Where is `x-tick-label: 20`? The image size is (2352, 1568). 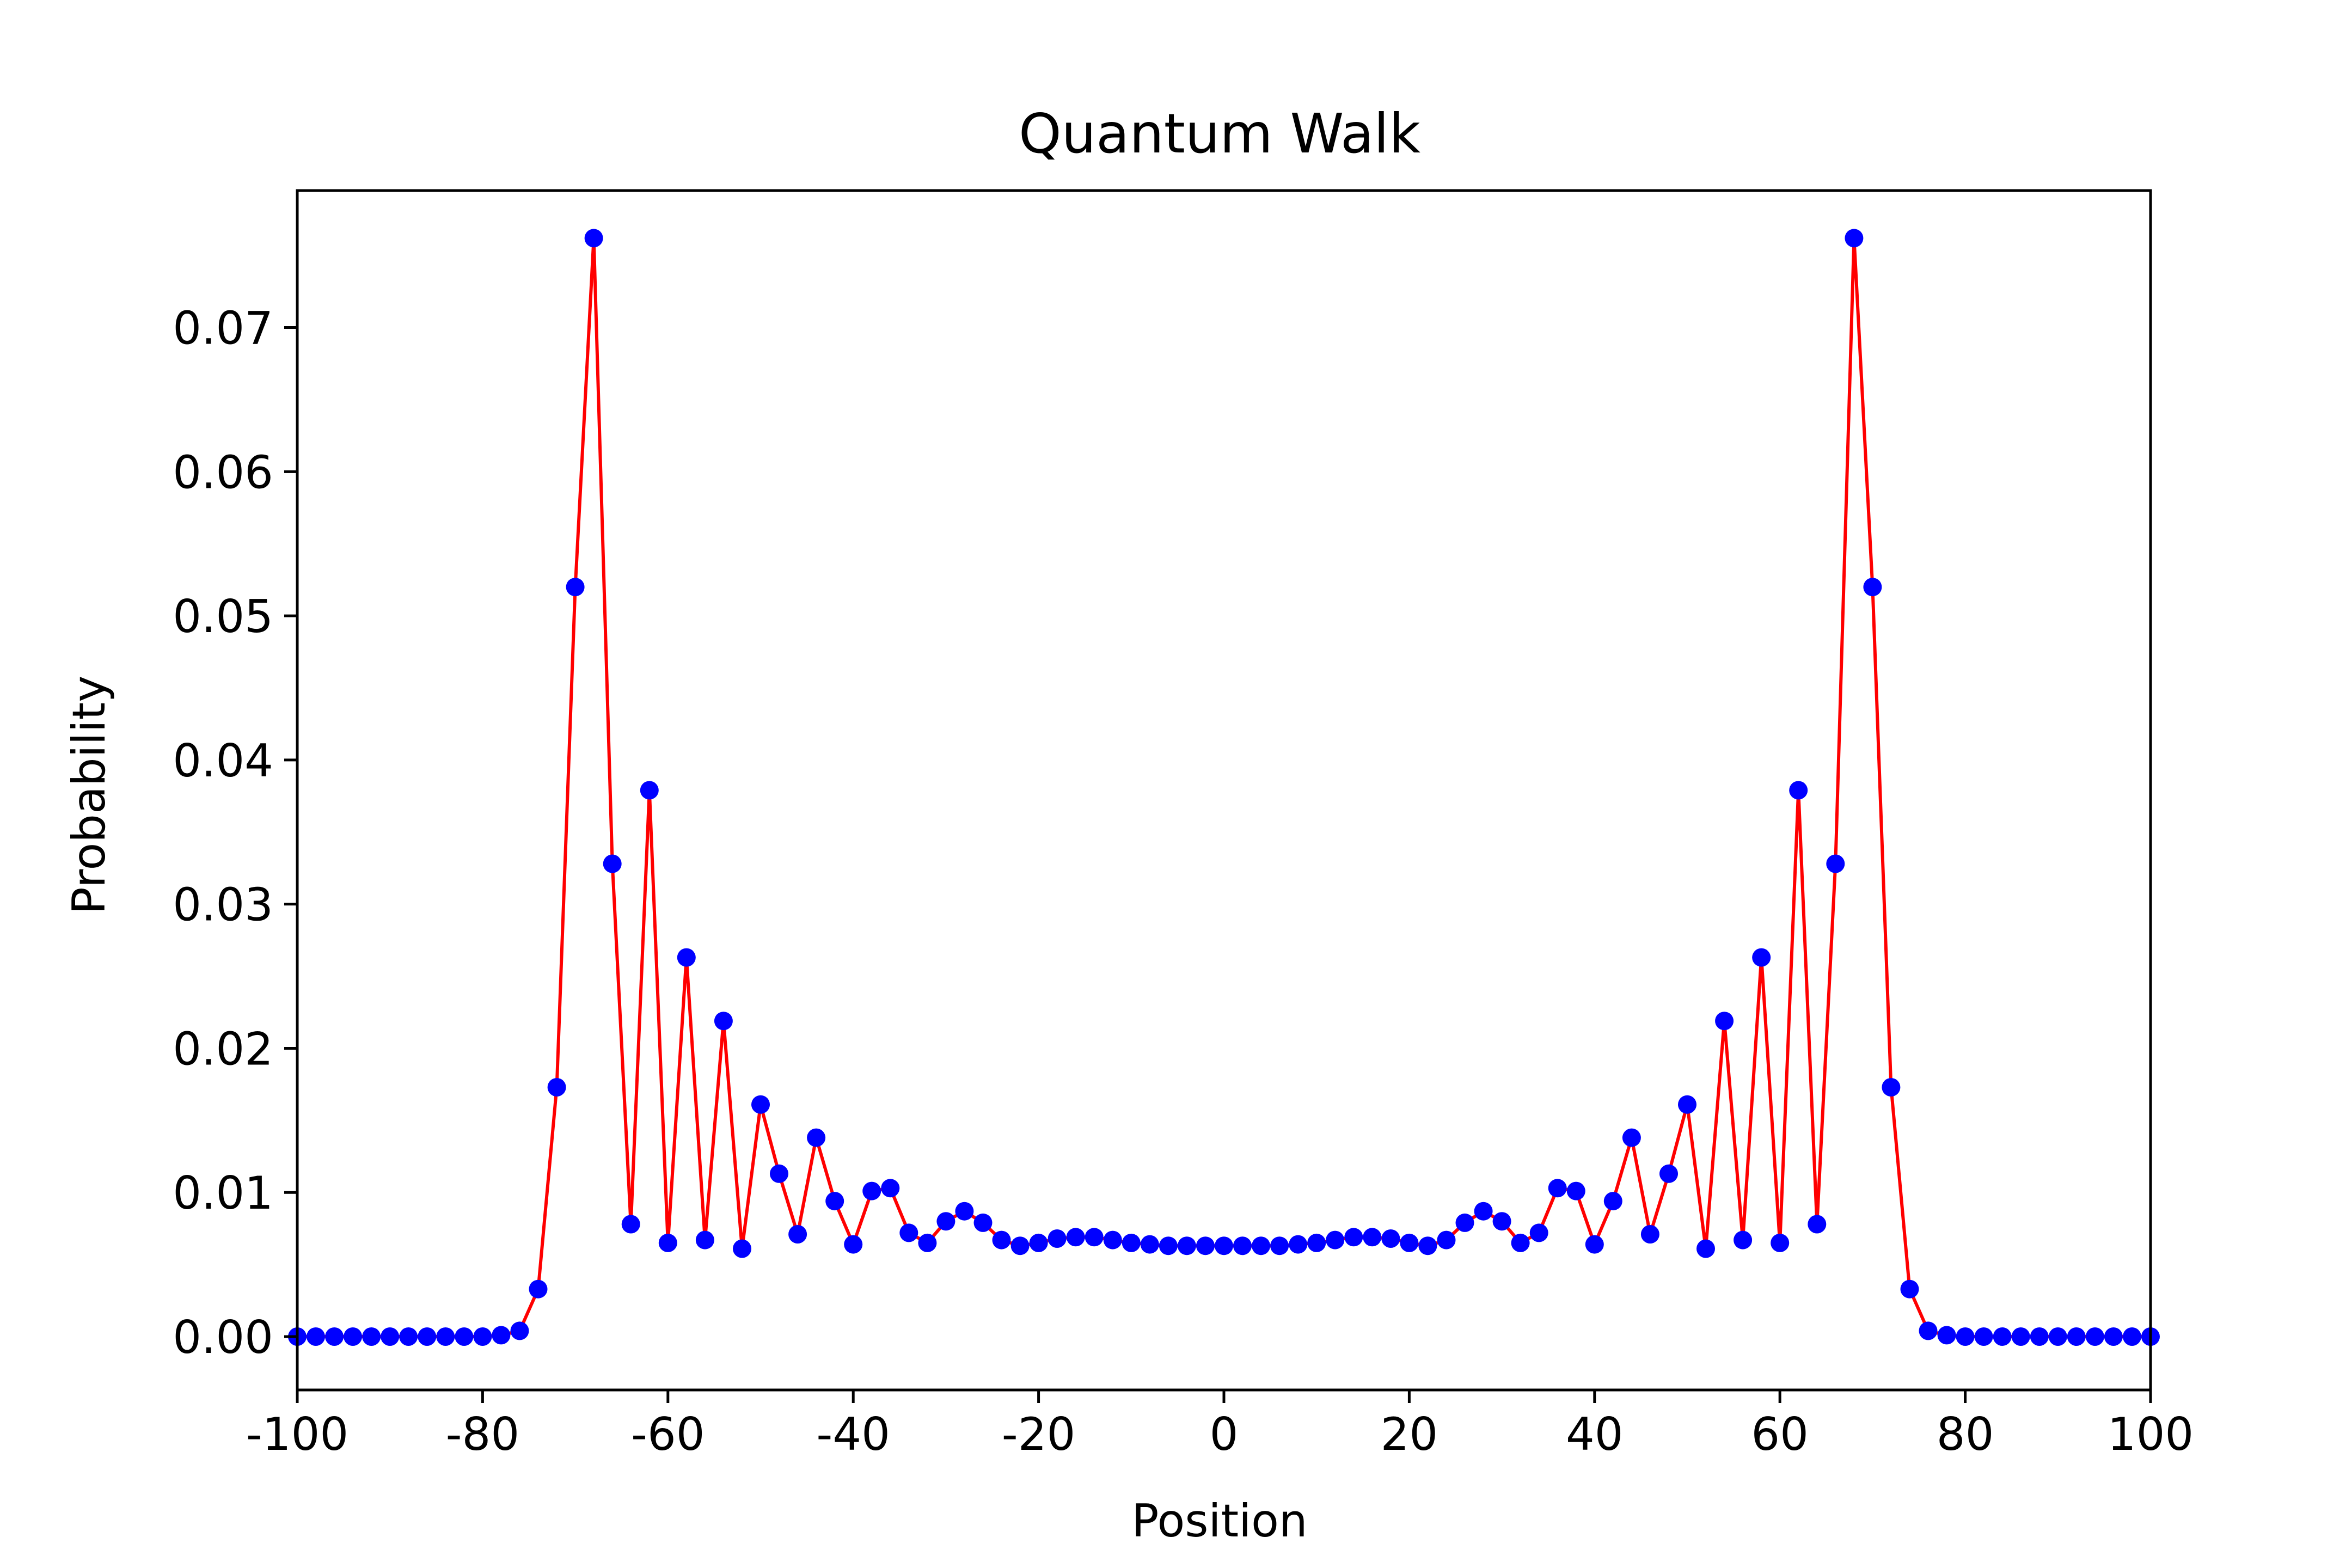 x-tick-label: 20 is located at coordinates (1409, 1434).